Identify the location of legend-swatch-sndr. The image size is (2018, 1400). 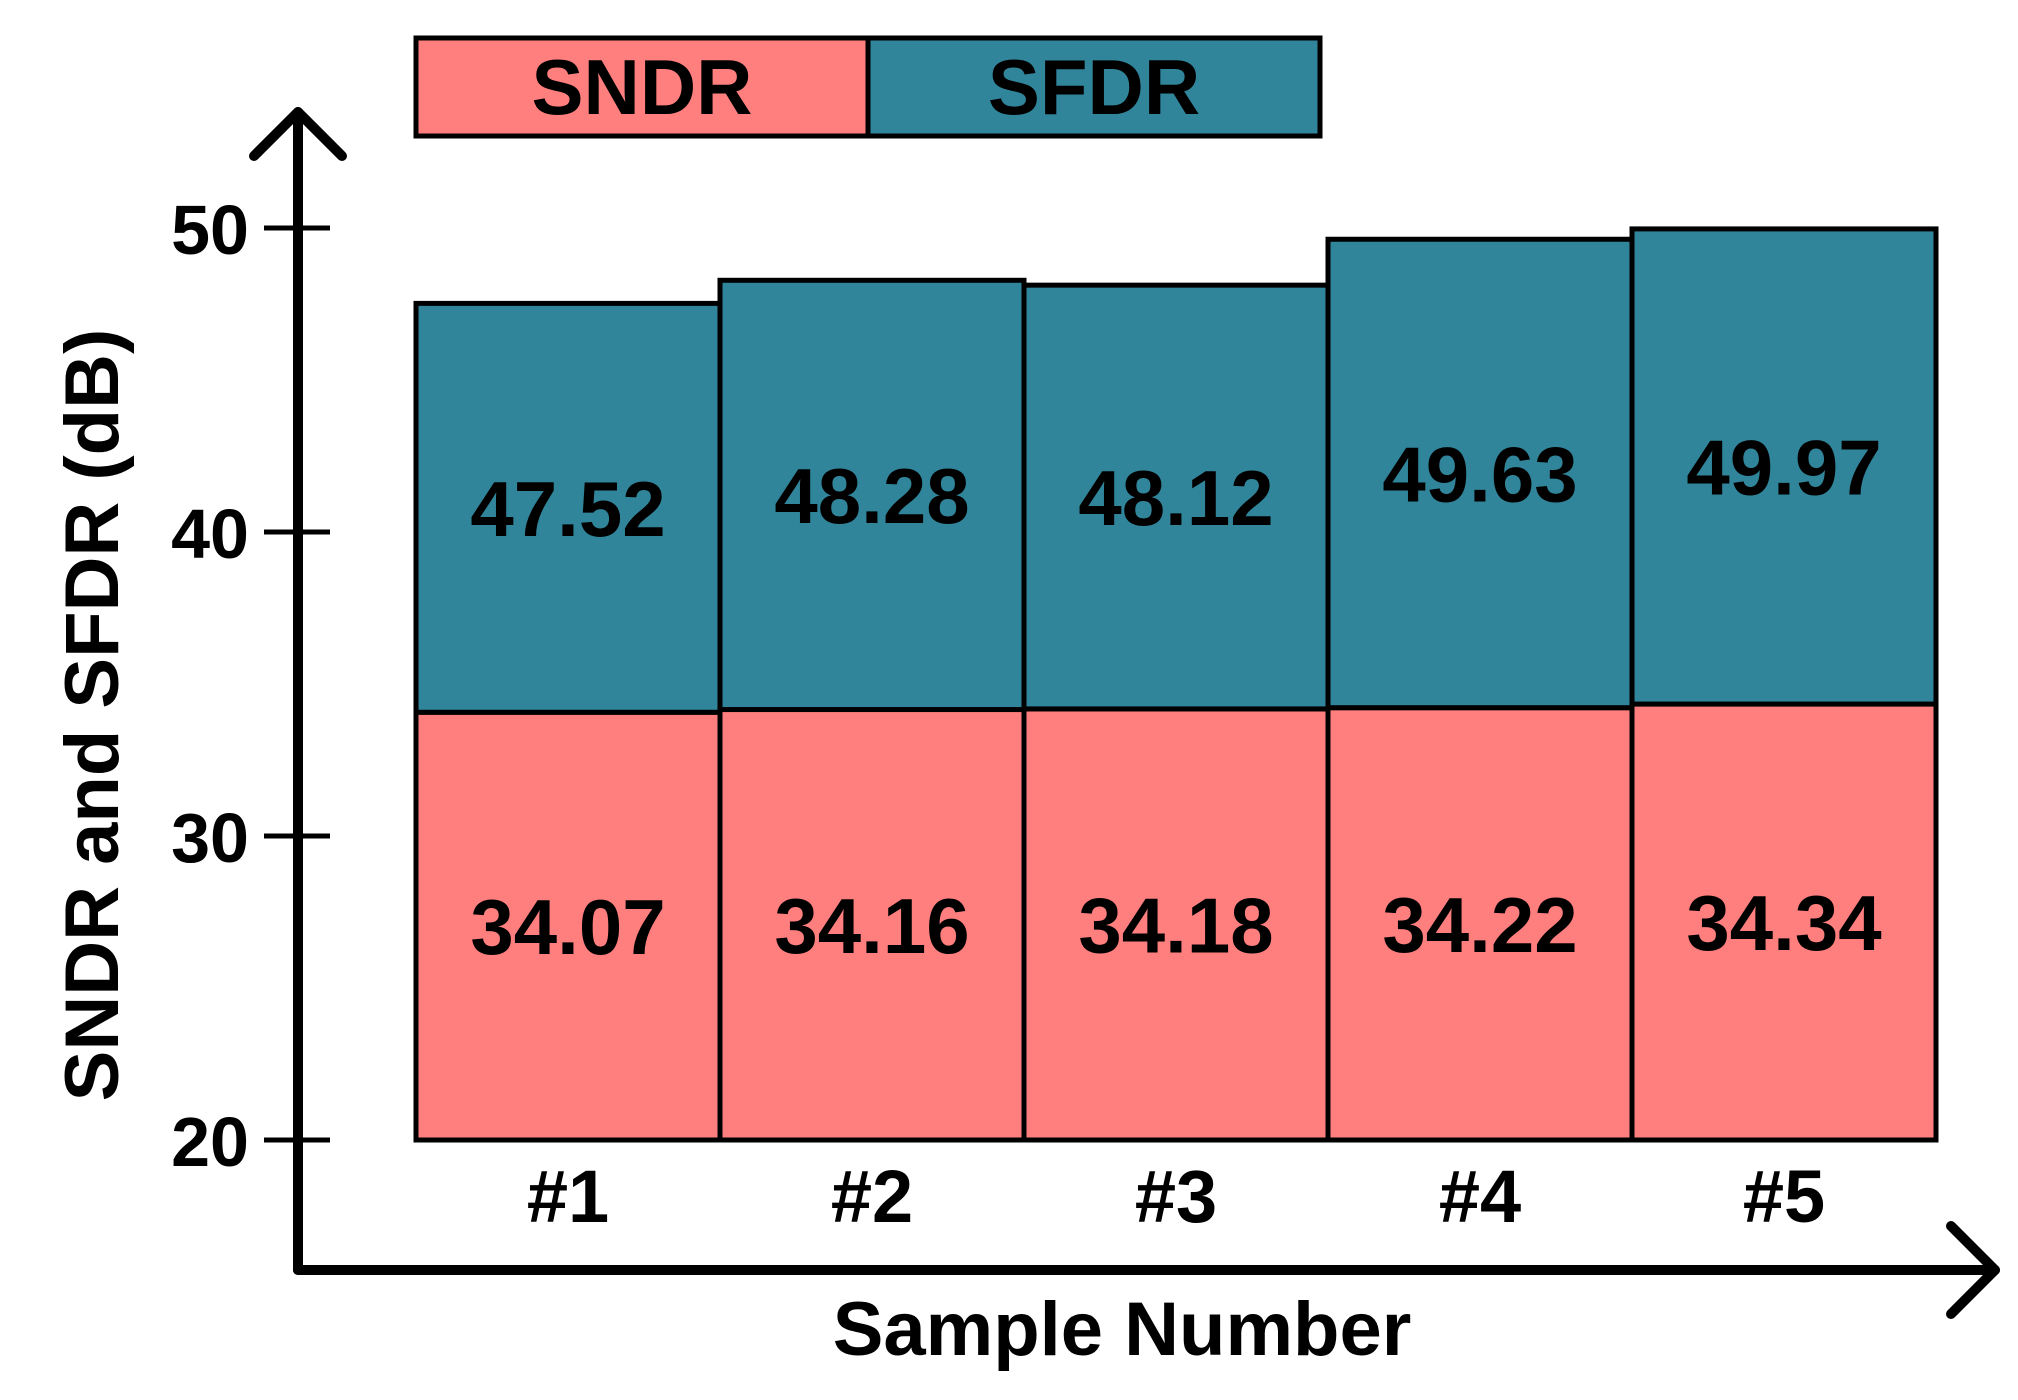
(642, 87).